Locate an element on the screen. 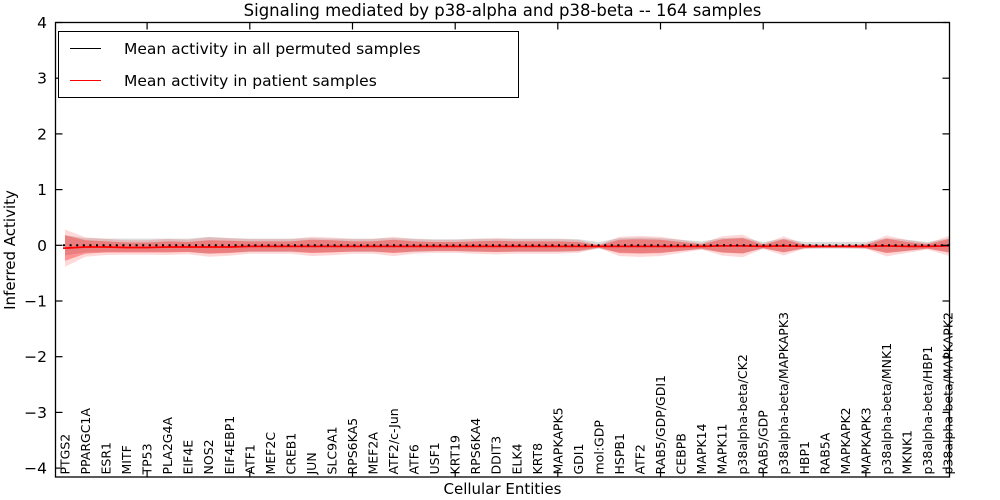 The width and height of the screenshot is (1000, 500). x-category-label: p38alpha-beta/MNK1 is located at coordinates (886, 409).